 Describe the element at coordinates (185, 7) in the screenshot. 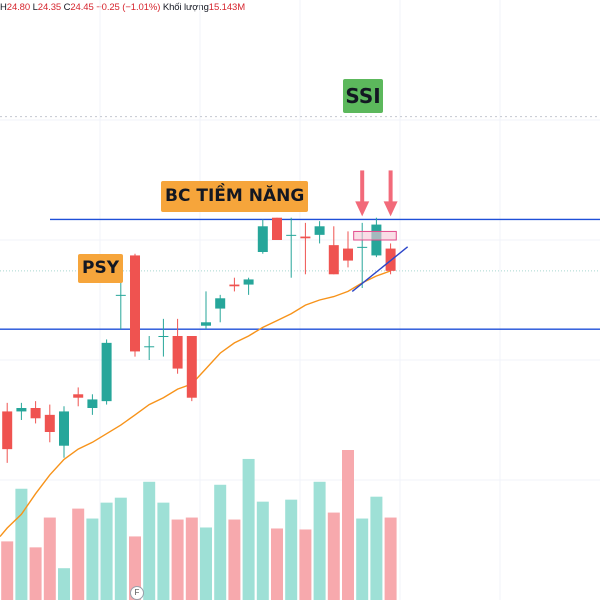

I see `volume-label: Khối lượng` at that location.